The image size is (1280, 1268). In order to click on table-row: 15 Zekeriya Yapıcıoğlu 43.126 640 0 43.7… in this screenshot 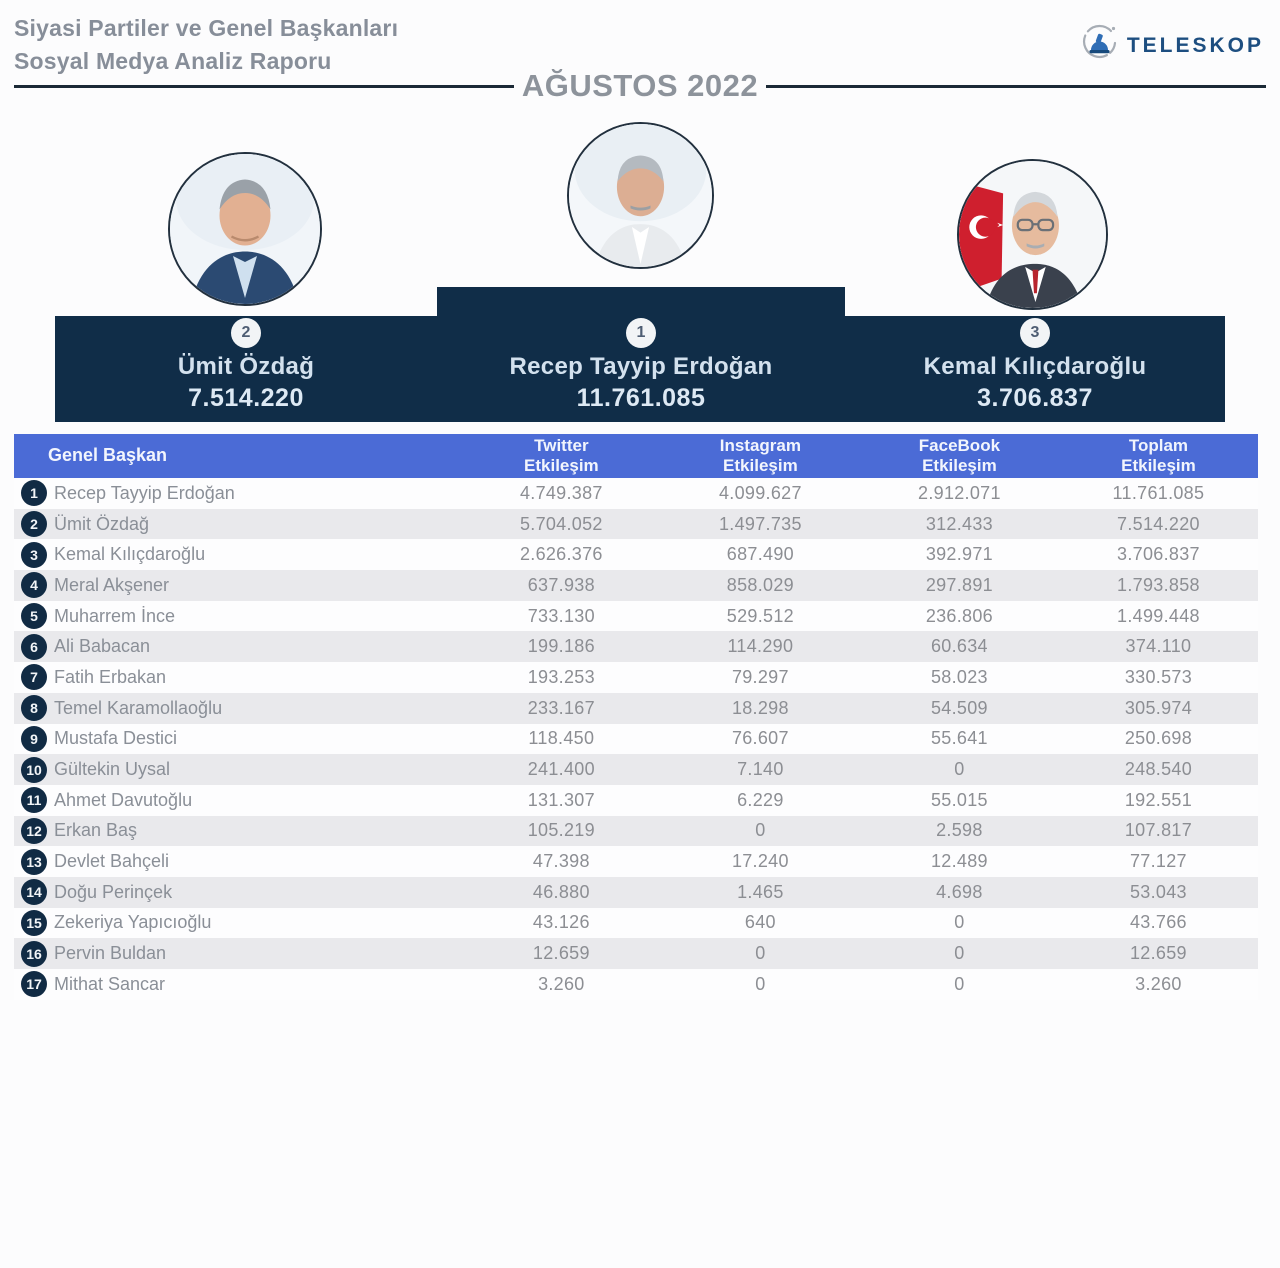, I will do `click(636, 923)`.